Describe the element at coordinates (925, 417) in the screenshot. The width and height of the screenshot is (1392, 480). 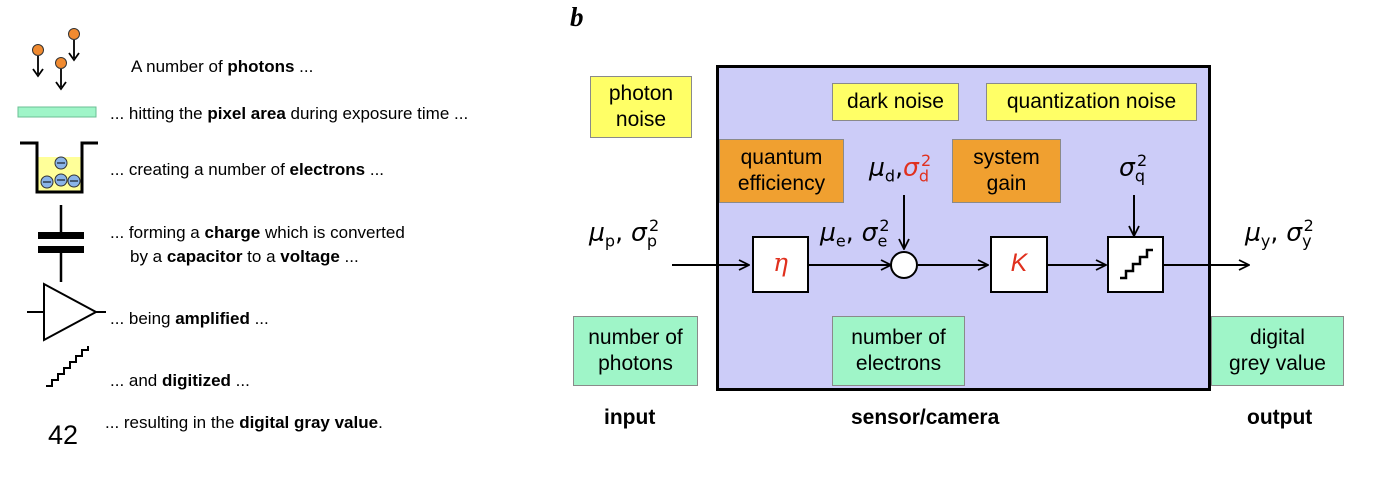
I see `sensor-camera-label: sensor/camera` at that location.